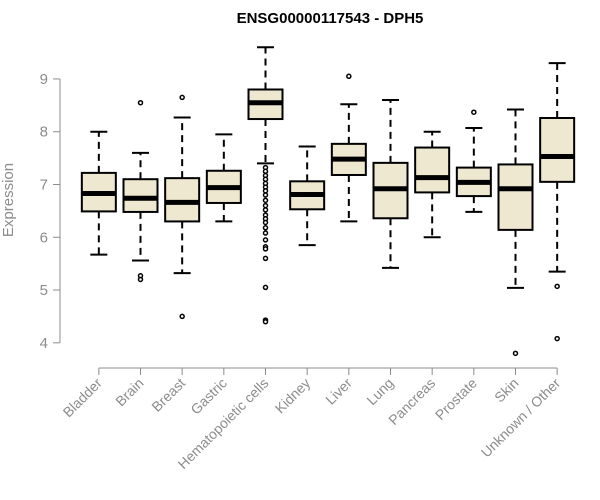 Image resolution: width=600 pixels, height=500 pixels. I want to click on x-tick-label: Brain, so click(129, 392).